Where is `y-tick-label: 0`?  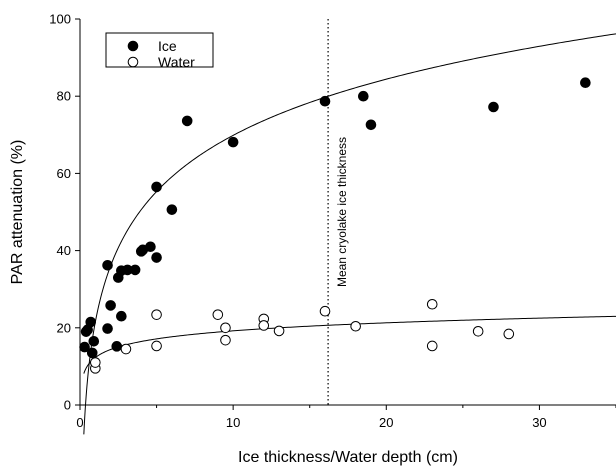 y-tick-label: 0 is located at coordinates (67, 405).